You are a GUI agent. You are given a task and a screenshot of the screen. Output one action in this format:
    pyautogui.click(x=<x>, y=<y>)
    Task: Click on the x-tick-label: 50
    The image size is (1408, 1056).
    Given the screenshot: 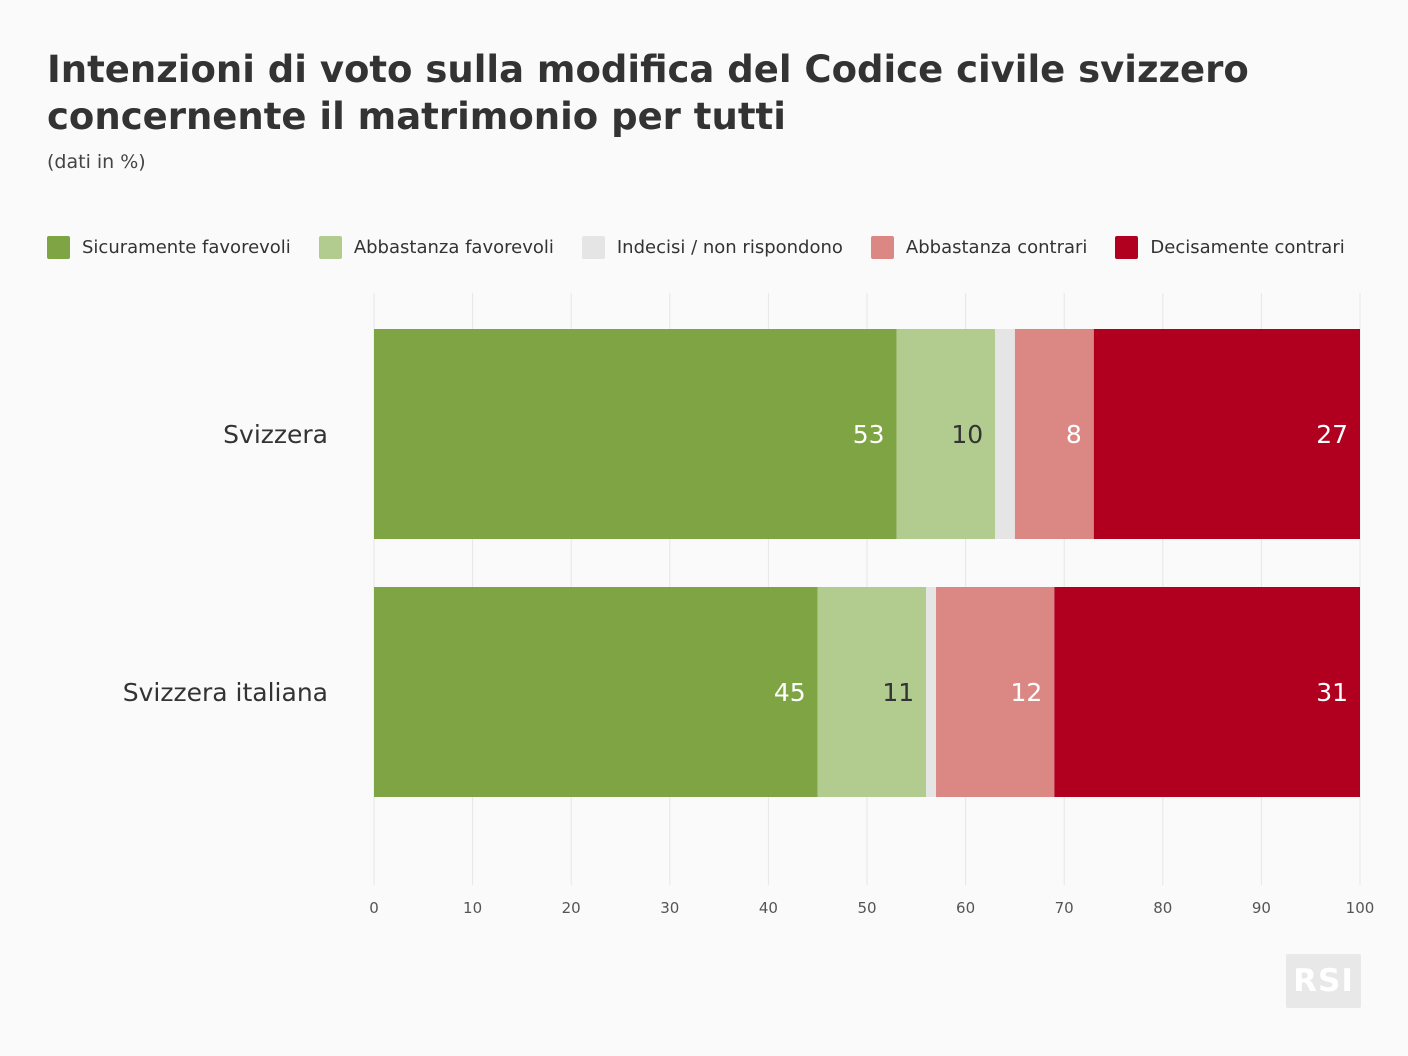 What is the action you would take?
    pyautogui.click(x=866, y=908)
    